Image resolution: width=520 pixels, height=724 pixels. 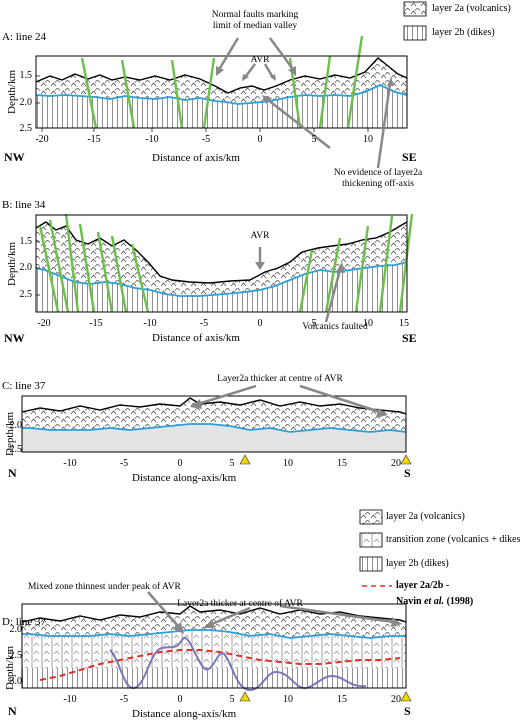 What do you see at coordinates (232, 463) in the screenshot?
I see `panel-c-xtick: 5` at bounding box center [232, 463].